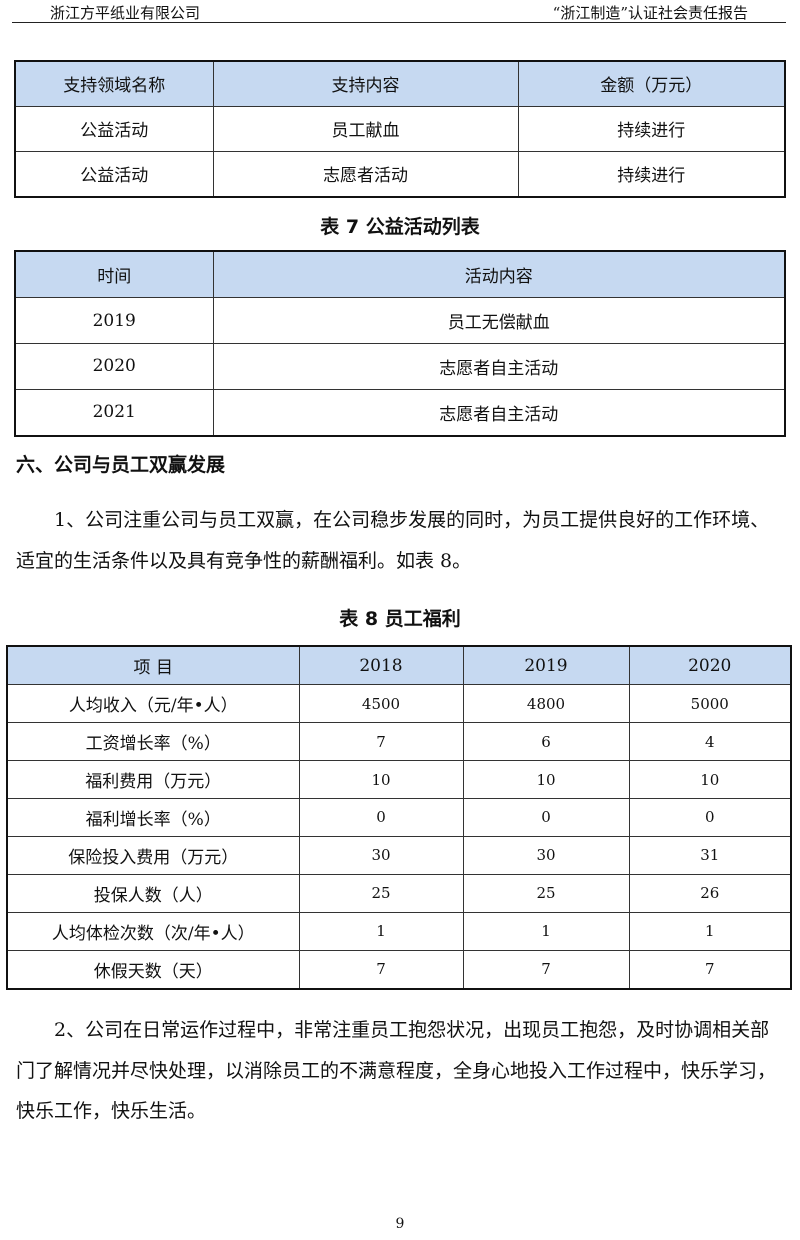 The height and width of the screenshot is (1240, 800). What do you see at coordinates (399, 22) in the screenshot?
I see `header-divider` at bounding box center [399, 22].